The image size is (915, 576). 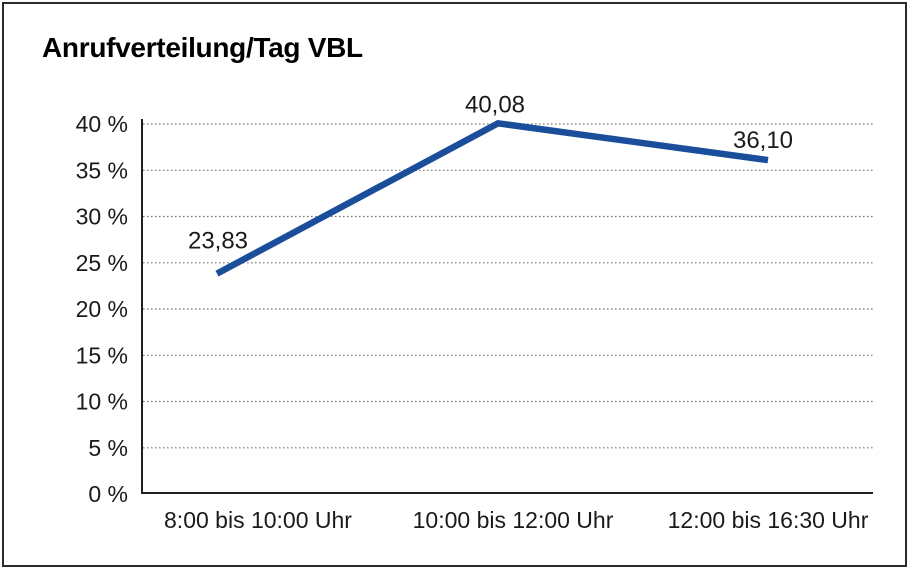 I want to click on y-axis-tick-label: 0 %, so click(x=108, y=494).